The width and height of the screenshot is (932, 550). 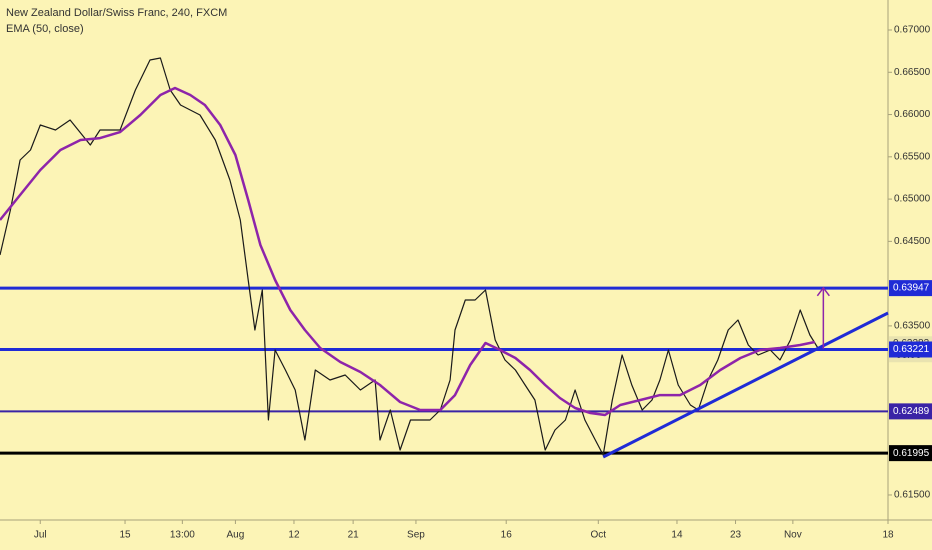 What do you see at coordinates (736, 535) in the screenshot?
I see `x-tick-label: 23` at bounding box center [736, 535].